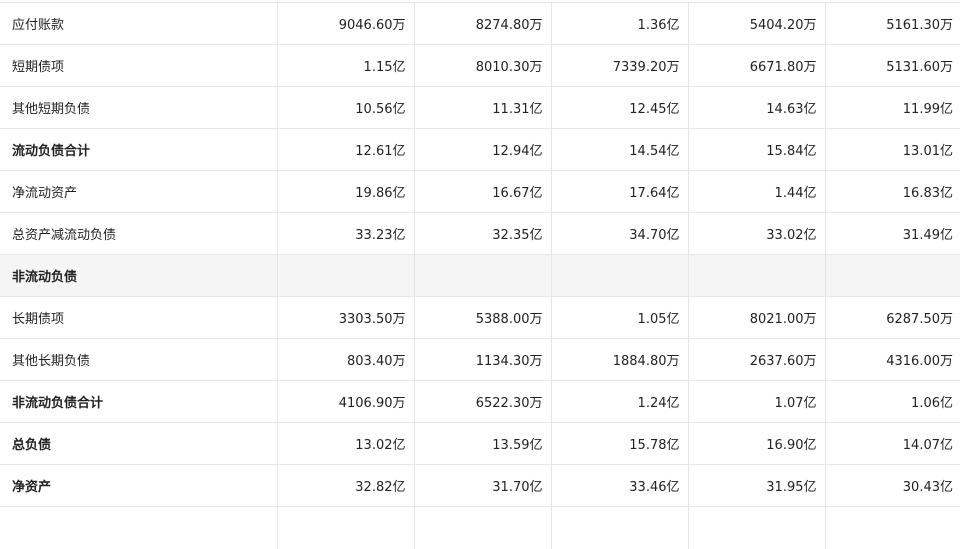  I want to click on value-cell-period-3: 1884.80万, so click(620, 359).